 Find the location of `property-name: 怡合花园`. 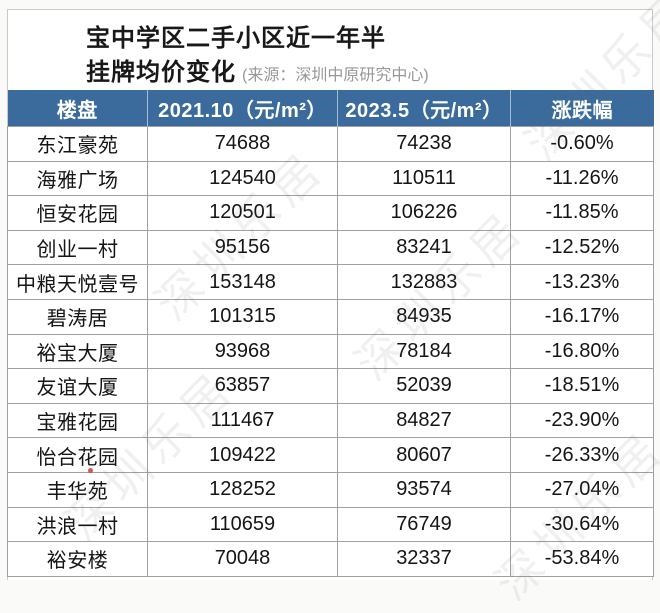

property-name: 怡合花园 is located at coordinates (77, 455).